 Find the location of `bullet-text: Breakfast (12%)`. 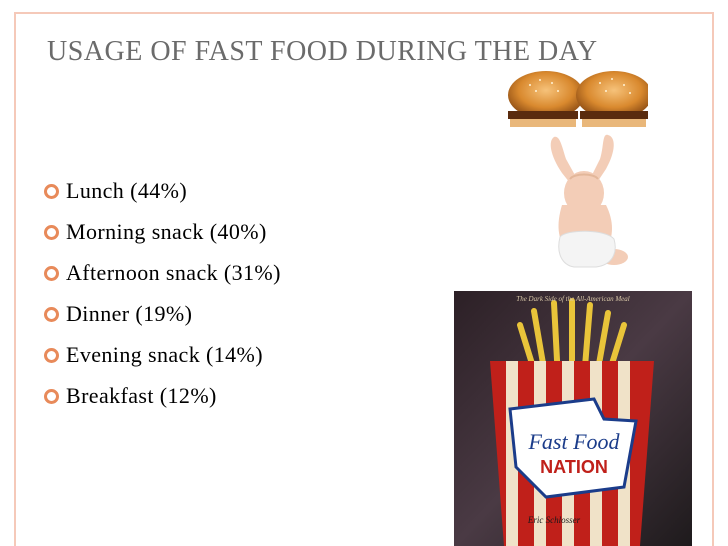

bullet-text: Breakfast (12%) is located at coordinates (141, 395).